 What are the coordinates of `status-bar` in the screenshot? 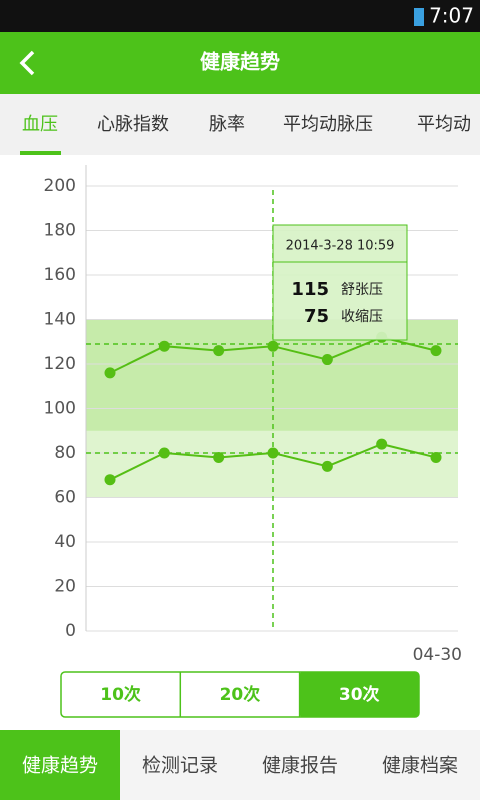 It's located at (240, 16).